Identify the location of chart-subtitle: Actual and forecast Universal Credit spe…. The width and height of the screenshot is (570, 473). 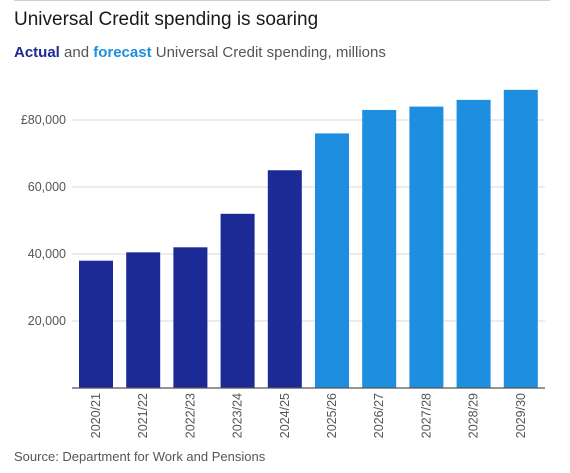
(200, 52).